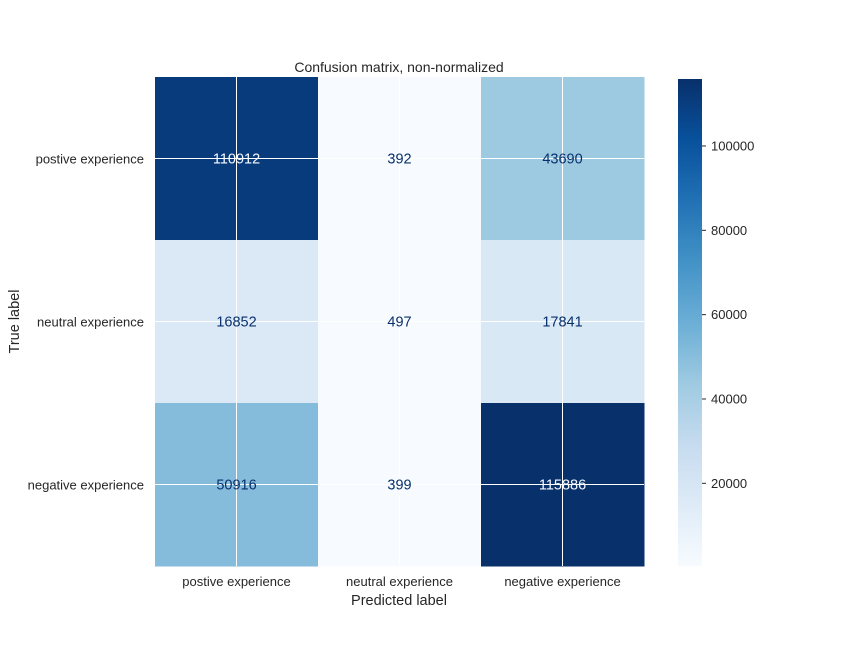 The image size is (864, 648). What do you see at coordinates (399, 160) in the screenshot?
I see `cell-value-label: 392` at bounding box center [399, 160].